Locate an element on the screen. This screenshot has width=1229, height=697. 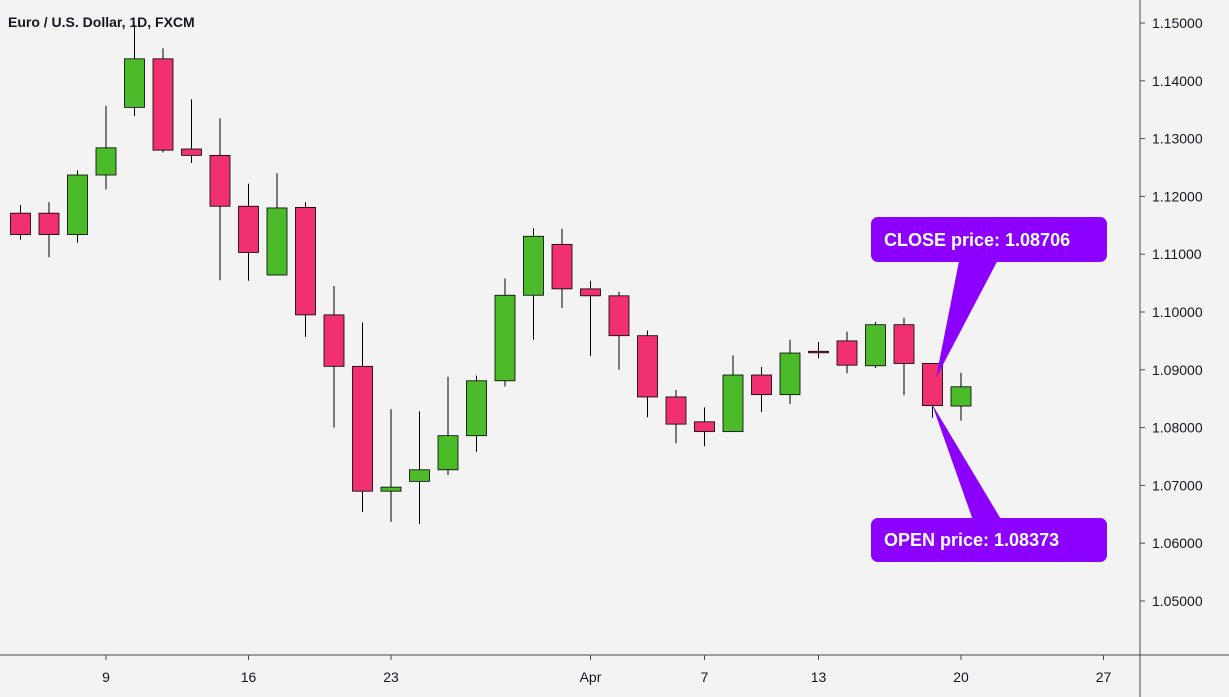
y-tick-label: 1.15000 is located at coordinates (1177, 23).